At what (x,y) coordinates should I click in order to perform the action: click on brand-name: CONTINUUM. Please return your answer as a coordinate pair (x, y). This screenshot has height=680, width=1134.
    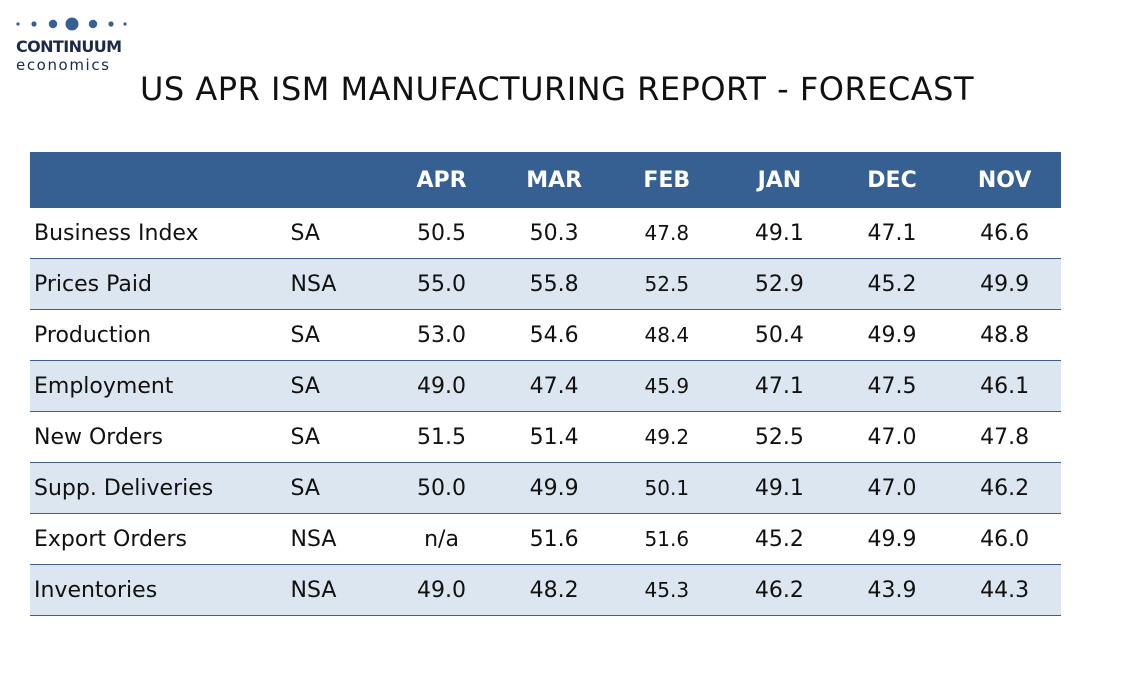
    Looking at the image, I should click on (69, 46).